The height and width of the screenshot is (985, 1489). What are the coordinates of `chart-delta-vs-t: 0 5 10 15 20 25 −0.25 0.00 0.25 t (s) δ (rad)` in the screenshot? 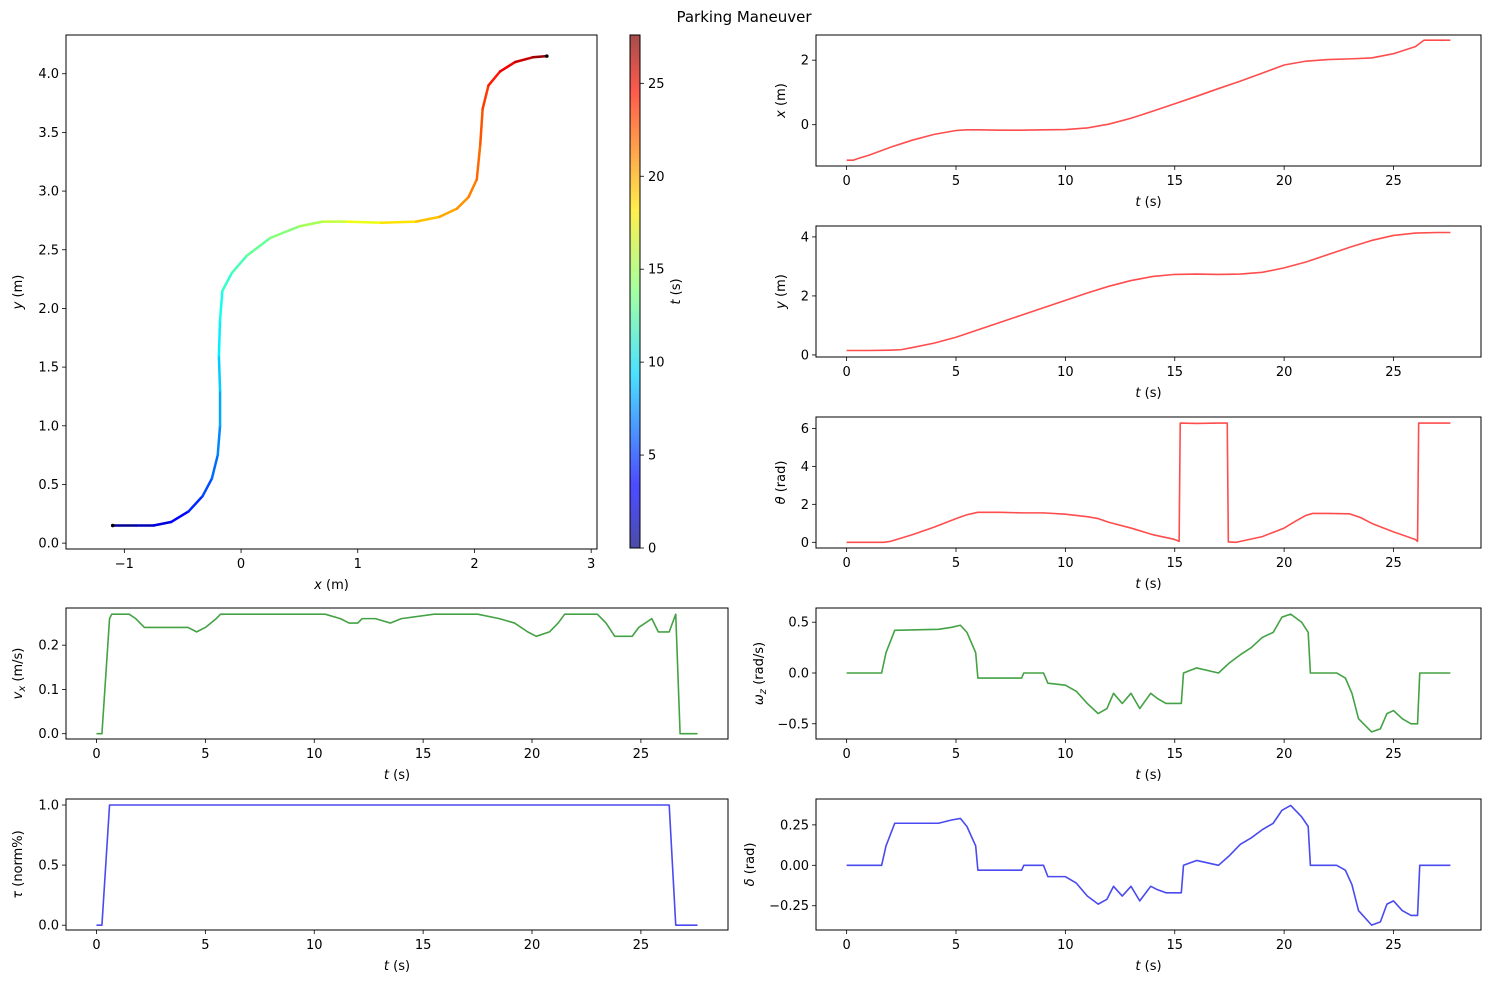 It's located at (1112, 886).